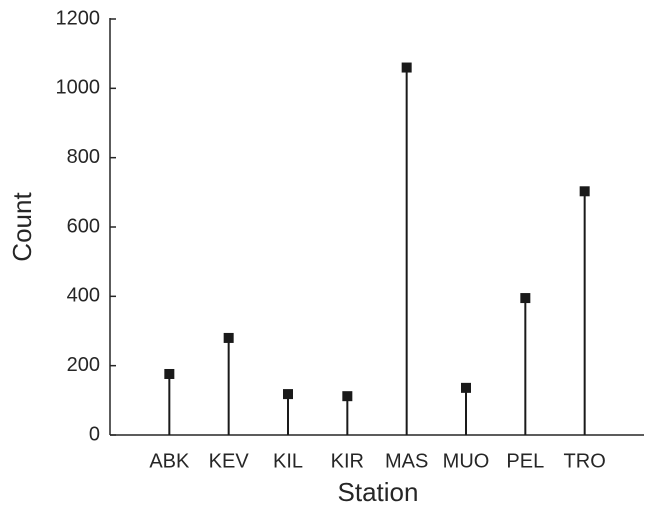 The image size is (645, 510). Describe the element at coordinates (288, 461) in the screenshot. I see `x-tick-label: KIL` at that location.